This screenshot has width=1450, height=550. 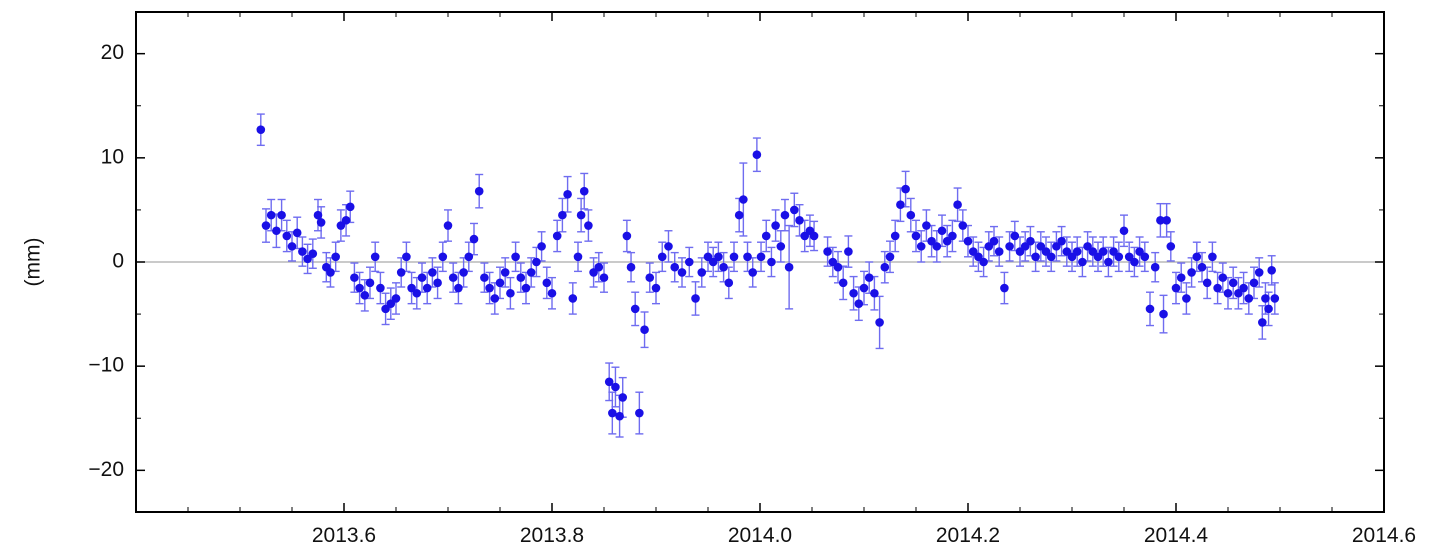 I want to click on y-tick-label: −20, so click(x=106, y=469).